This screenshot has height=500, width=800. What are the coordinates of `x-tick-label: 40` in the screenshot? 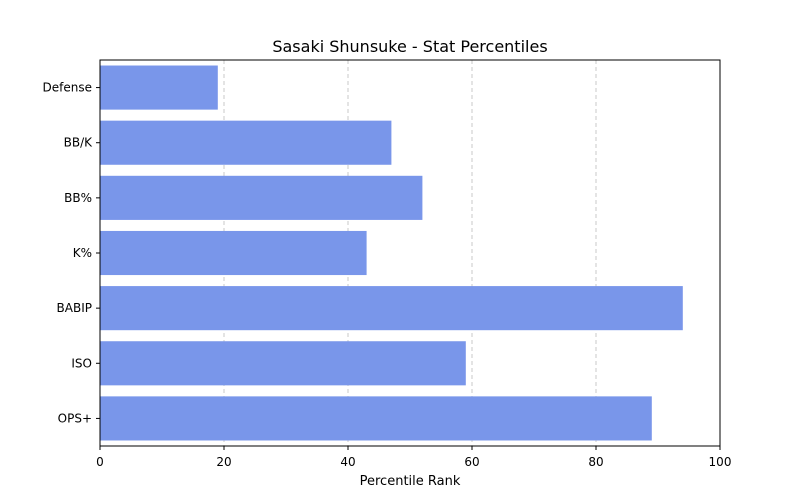 It's located at (347, 462).